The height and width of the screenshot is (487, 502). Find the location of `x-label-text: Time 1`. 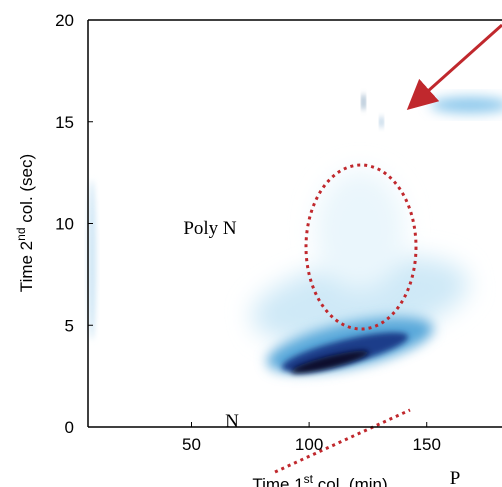

x-label-text: Time 1 is located at coordinates (277, 481).